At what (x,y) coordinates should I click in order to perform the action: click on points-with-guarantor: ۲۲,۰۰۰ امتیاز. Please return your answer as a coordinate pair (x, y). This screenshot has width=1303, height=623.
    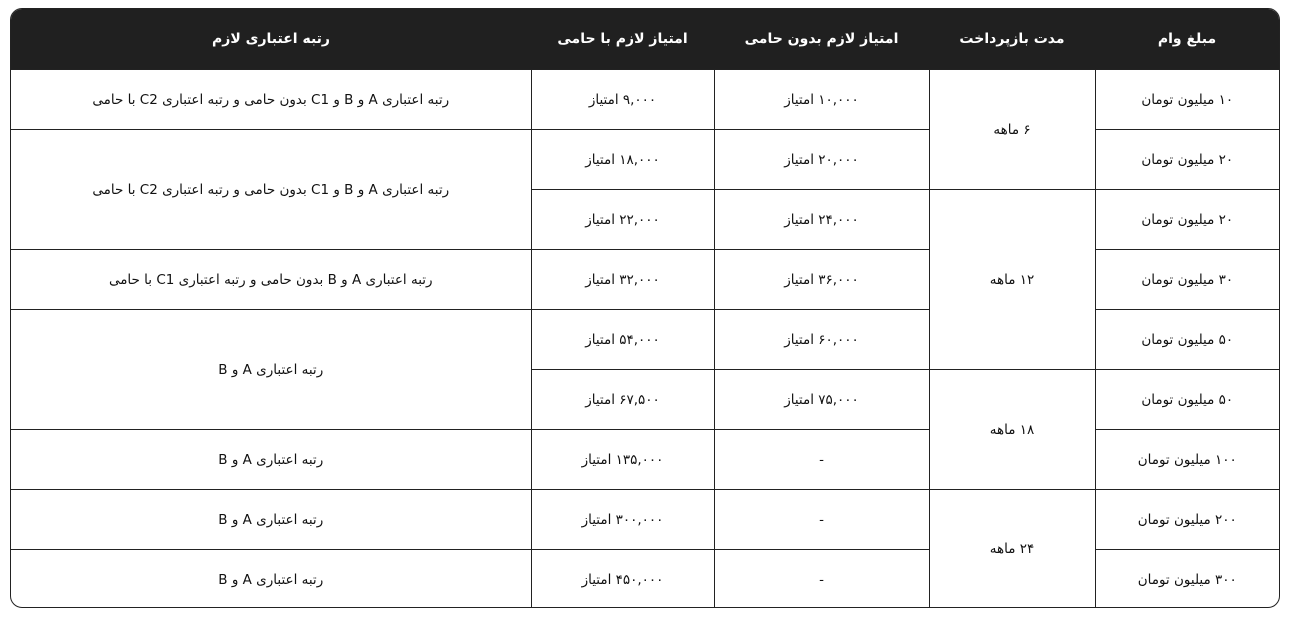
    Looking at the image, I should click on (623, 219).